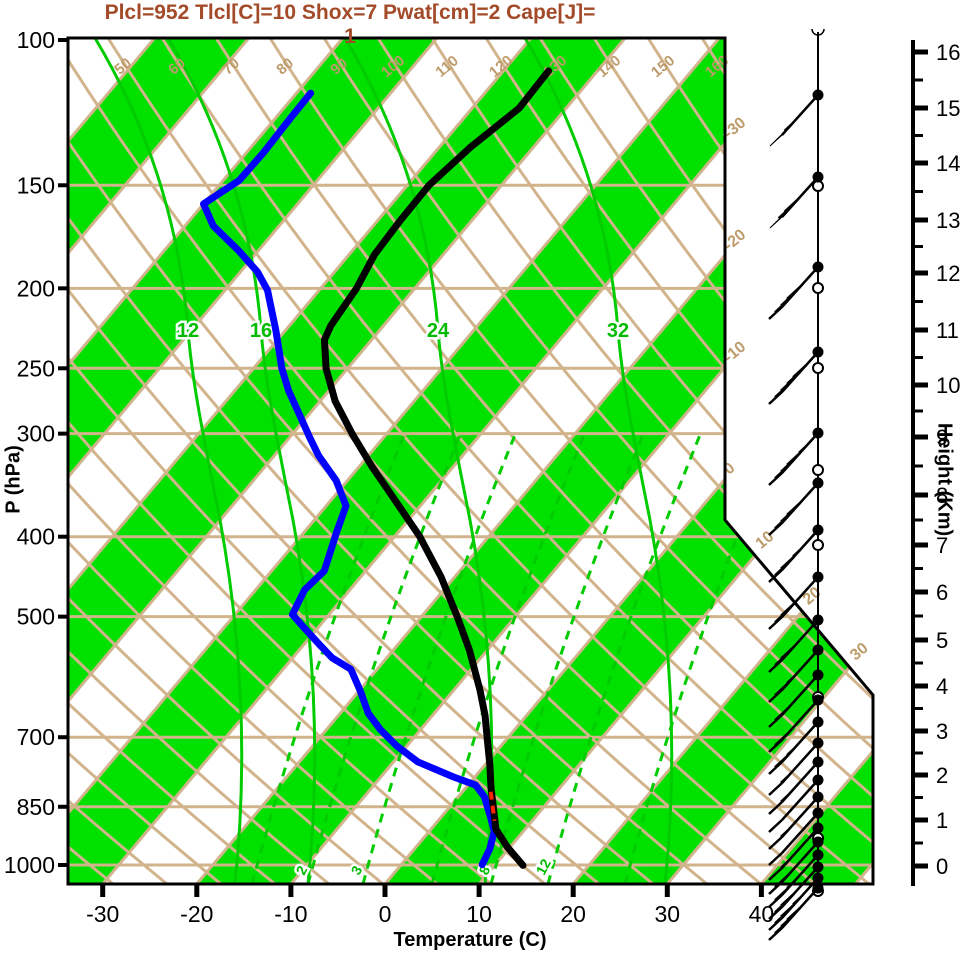 The width and height of the screenshot is (961, 957). Describe the element at coordinates (36, 368) in the screenshot. I see `pressure-tick-label: 250` at that location.